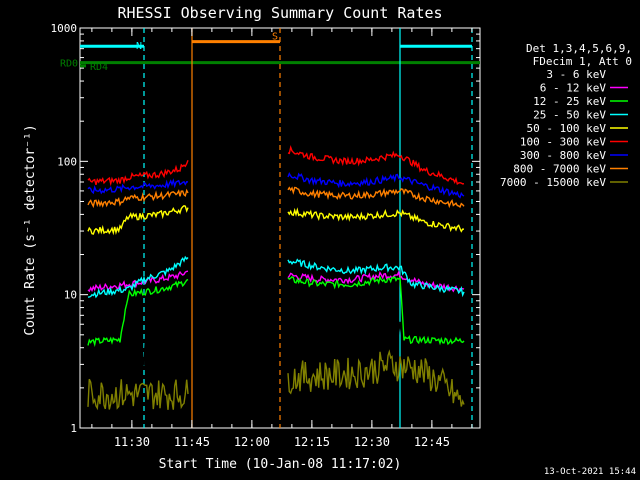 This screenshot has height=480, width=640. Describe the element at coordinates (312, 442) in the screenshot. I see `x-tick-label-3: 12:15` at that location.